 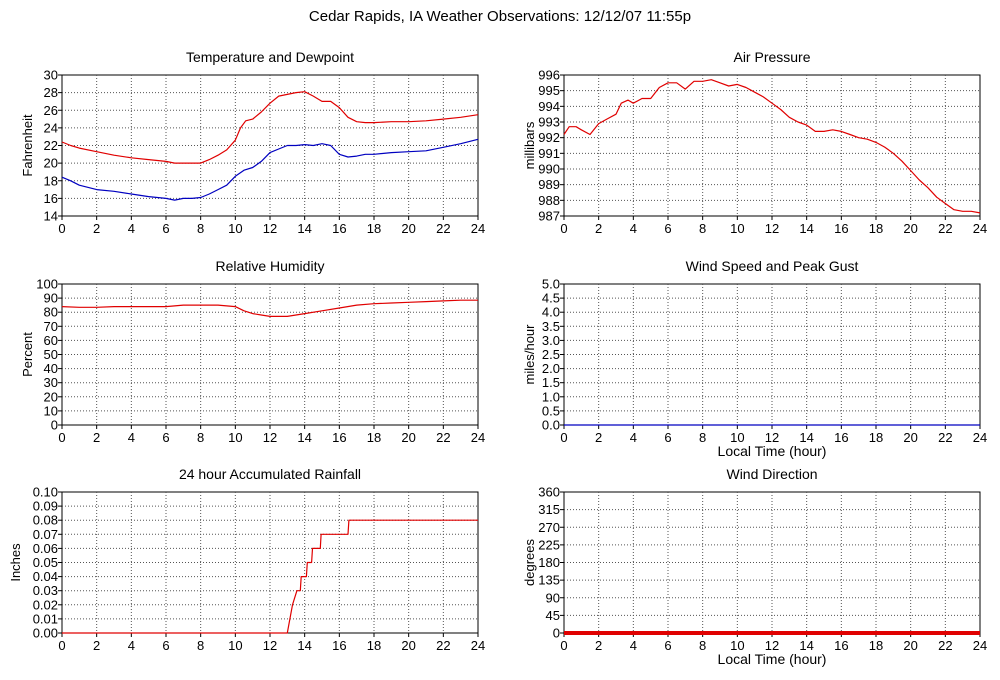 I want to click on y-tick-label: 995, so click(x=549, y=90).